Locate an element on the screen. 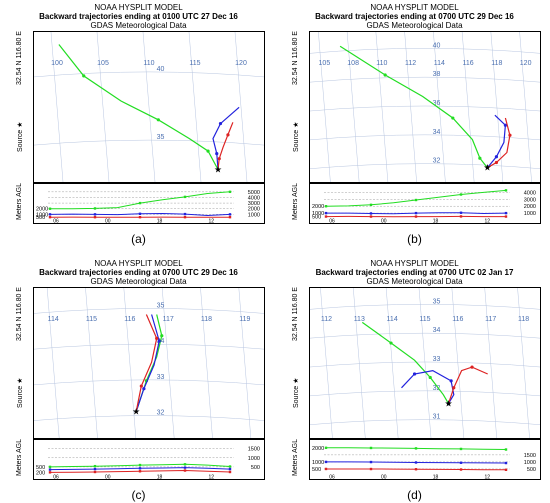 Image resolution: width=550 pixels, height=503 pixels. time-tick-label: 18 is located at coordinates (436, 222).